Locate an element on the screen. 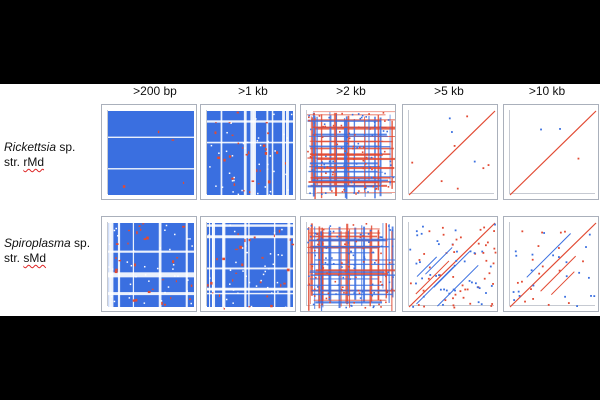 This screenshot has width=600, height=400. column-label-200bp: >200 bp is located at coordinates (155, 91).